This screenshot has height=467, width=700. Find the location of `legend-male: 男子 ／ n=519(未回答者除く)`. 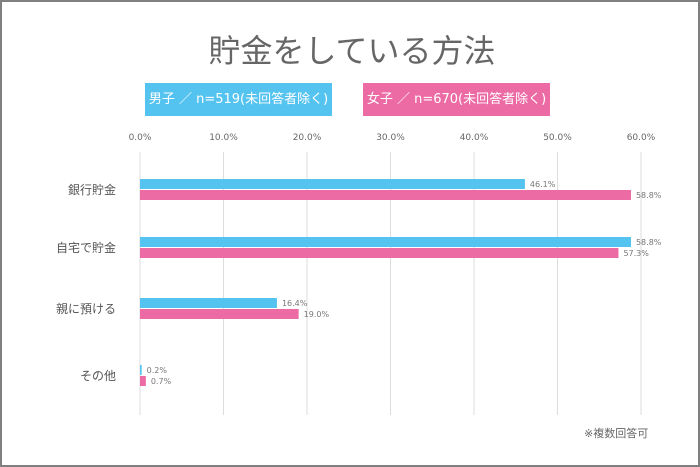

legend-male: 男子 ／ n=519(未回答者除く) is located at coordinates (238, 99).